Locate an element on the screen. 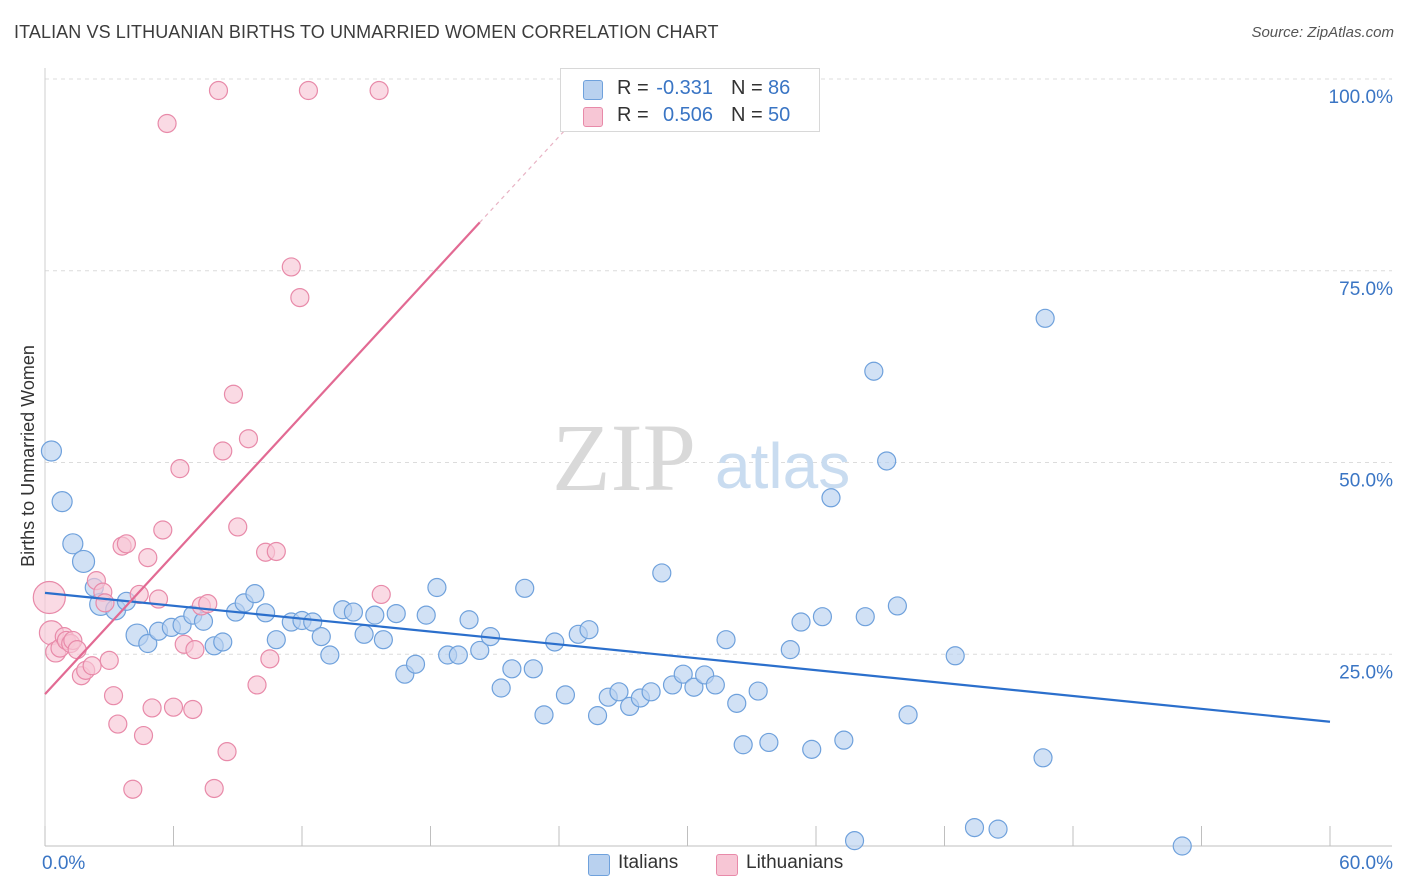 This screenshot has width=1406, height=892. y-tick-label: 50.0% is located at coordinates (1366, 481).